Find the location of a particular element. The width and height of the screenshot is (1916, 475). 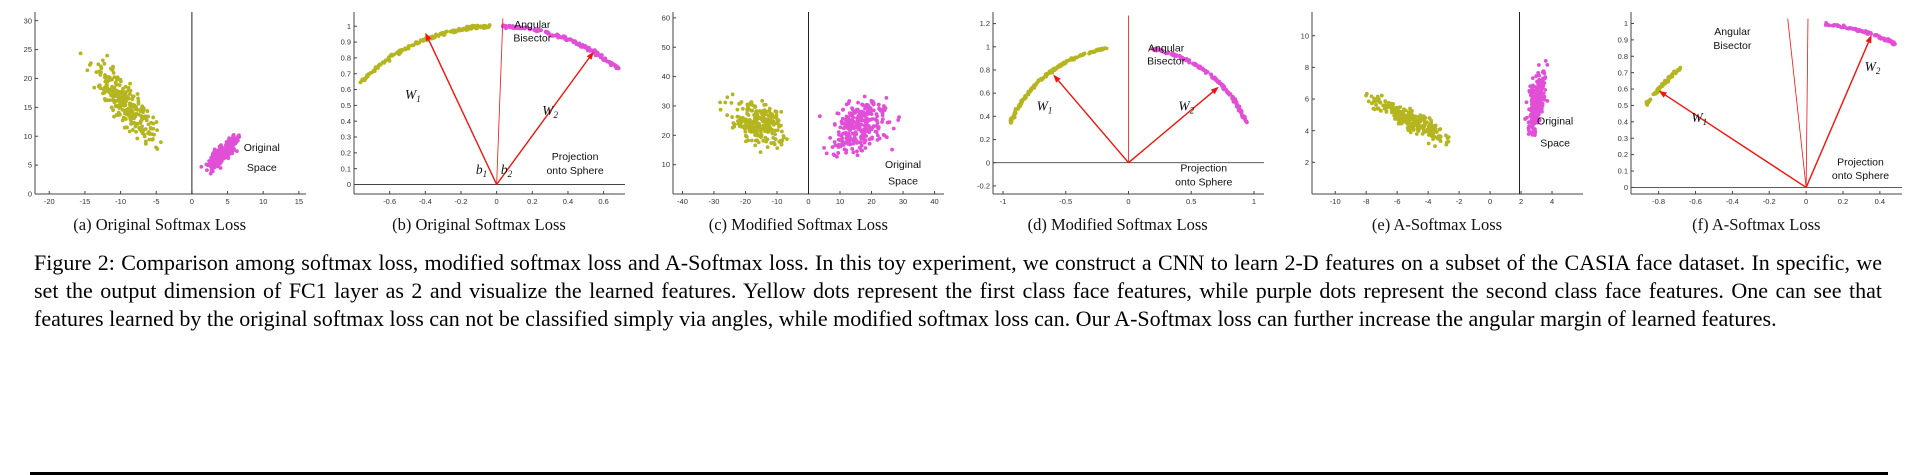

svg-text: 1.2 is located at coordinates (984, 23).